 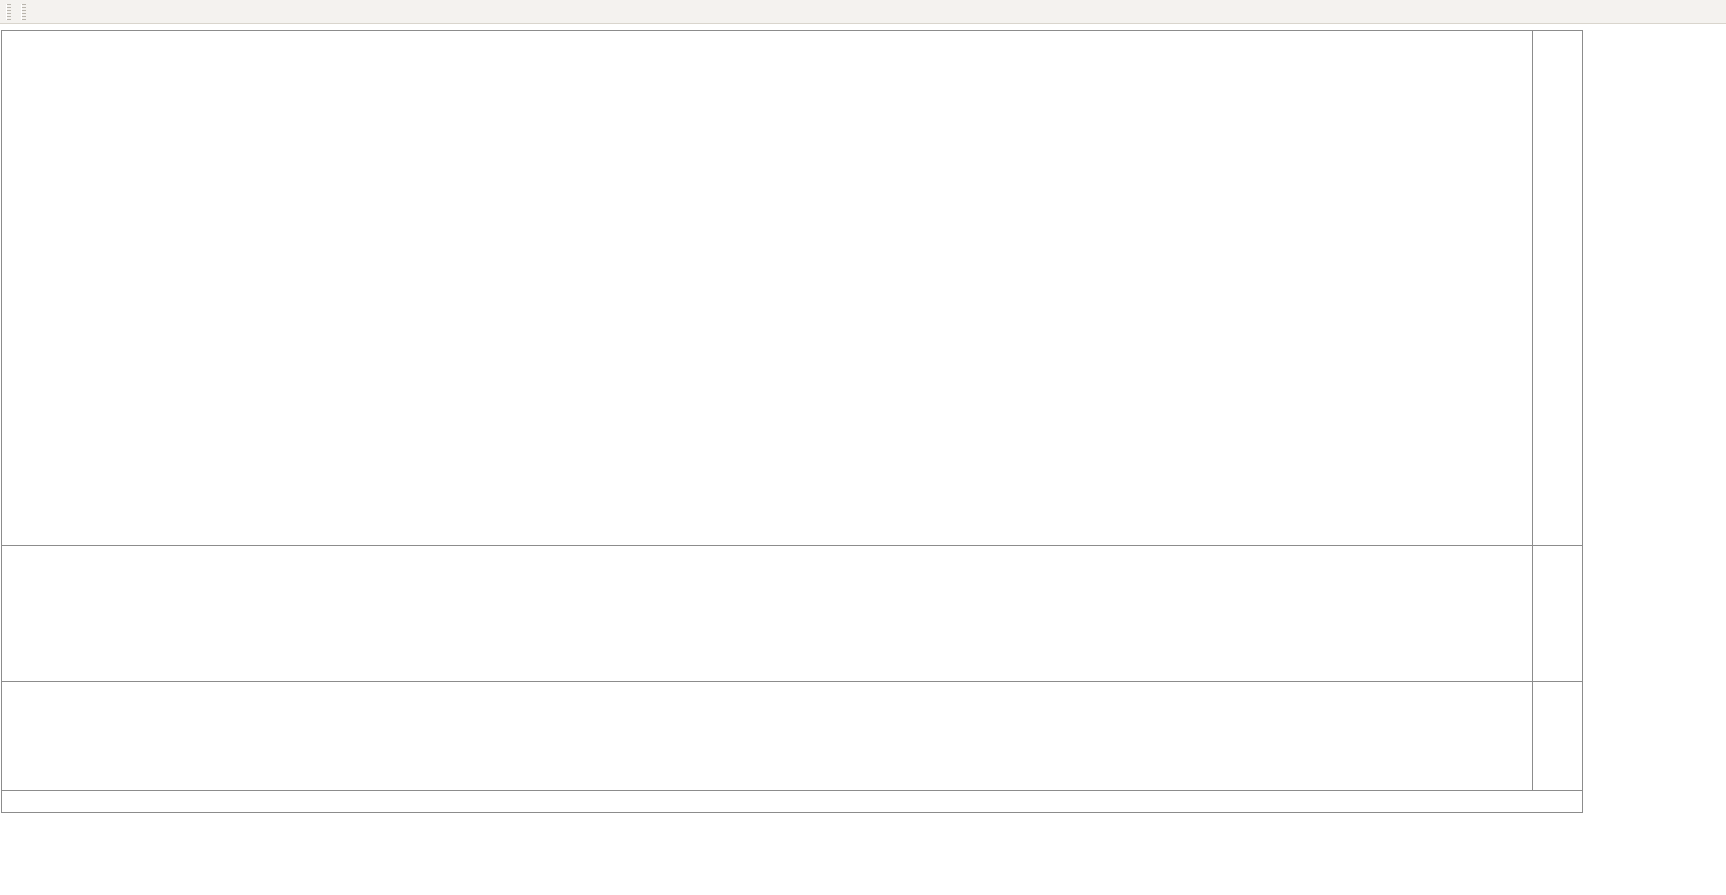 What do you see at coordinates (8, 11) in the screenshot?
I see `toolbar-grip` at bounding box center [8, 11].